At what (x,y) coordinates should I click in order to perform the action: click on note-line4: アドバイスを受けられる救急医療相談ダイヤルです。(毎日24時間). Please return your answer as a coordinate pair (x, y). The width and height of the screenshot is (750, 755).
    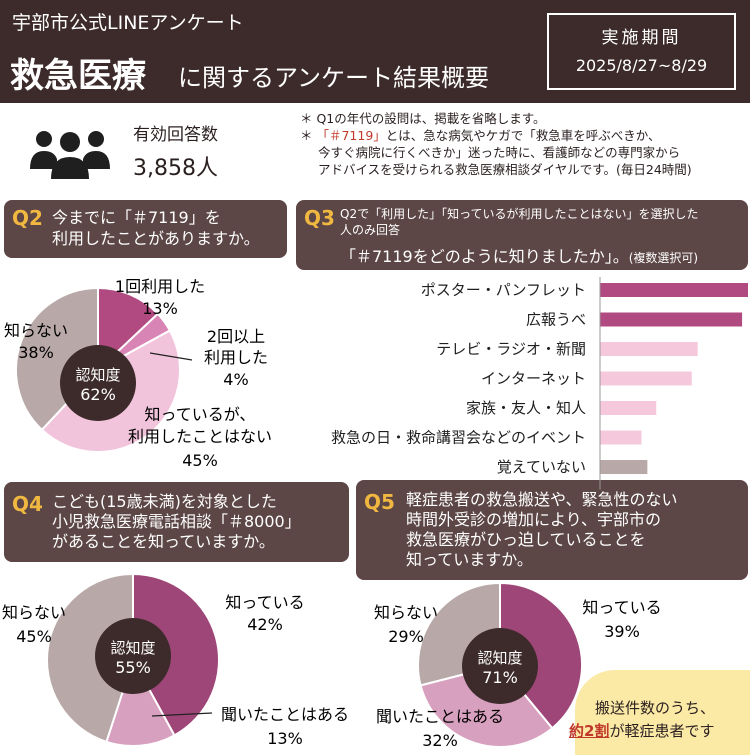
    Looking at the image, I should click on (505, 169).